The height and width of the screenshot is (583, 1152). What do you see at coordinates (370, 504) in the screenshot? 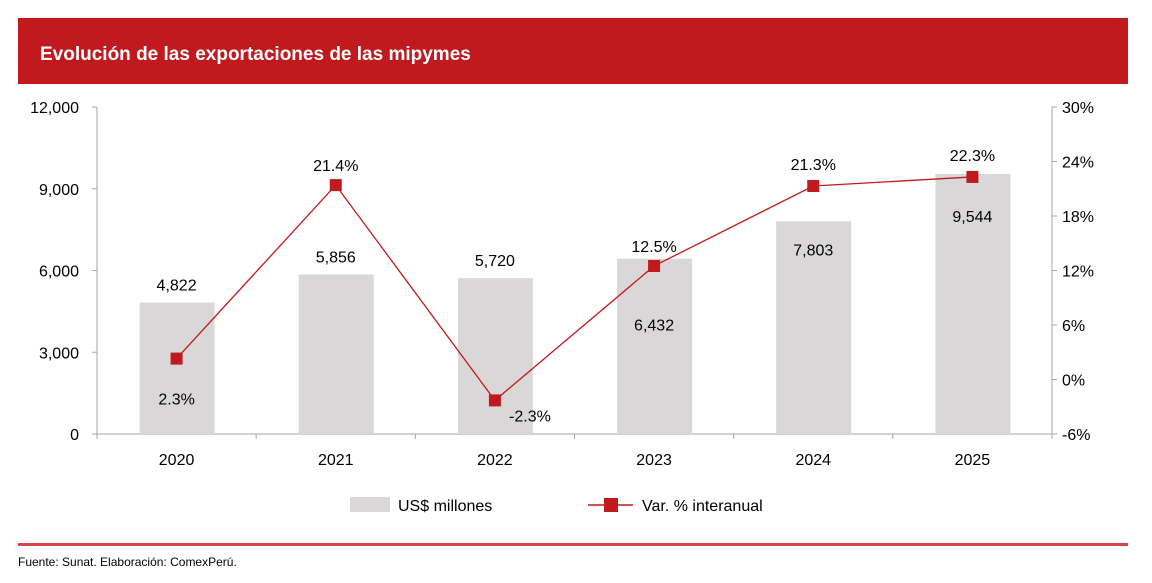
I see `legend-bar-swatch` at bounding box center [370, 504].